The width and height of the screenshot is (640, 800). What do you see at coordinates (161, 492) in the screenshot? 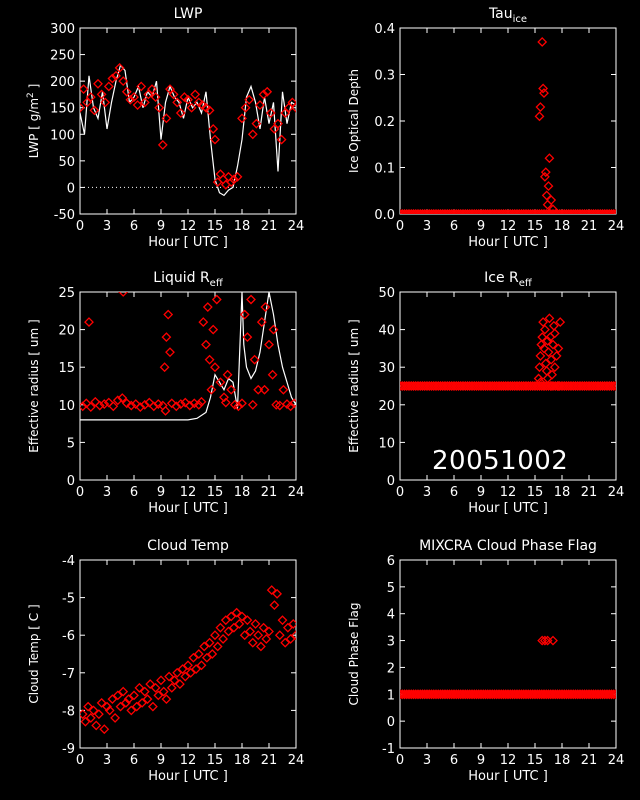
I see `x-tick-label: 9` at bounding box center [161, 492].